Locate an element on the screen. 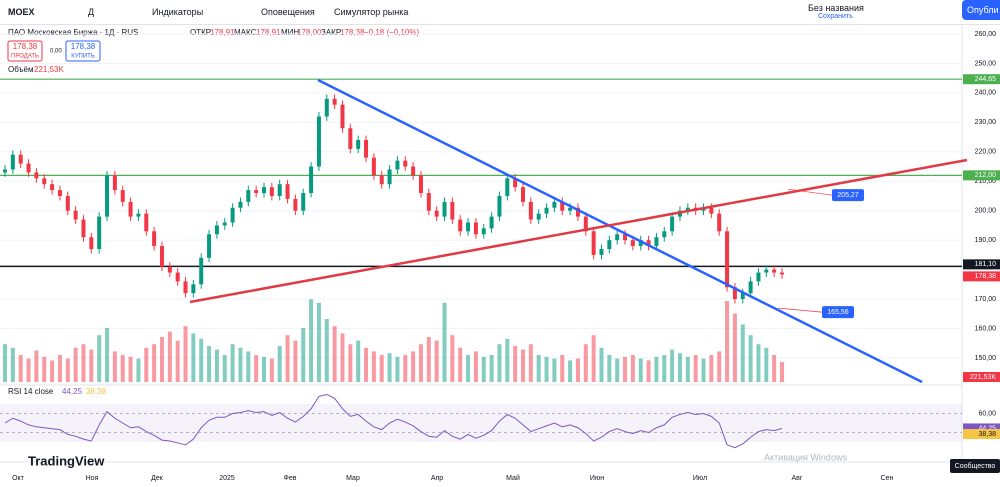  volume-label: Объём is located at coordinates (21, 69).